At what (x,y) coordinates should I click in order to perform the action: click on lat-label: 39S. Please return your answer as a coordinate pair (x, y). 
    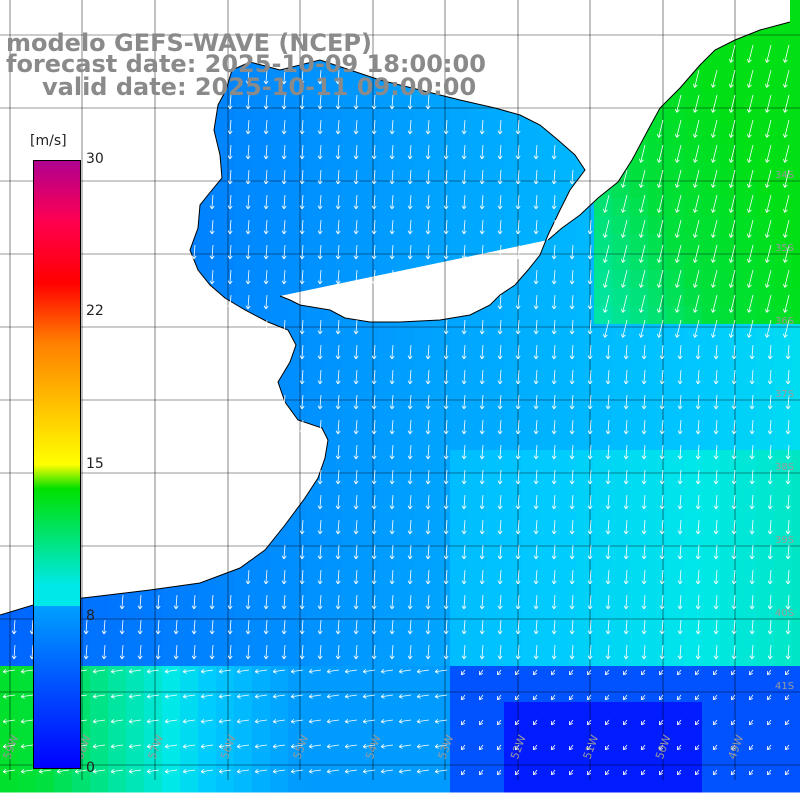
    Looking at the image, I should click on (784, 540).